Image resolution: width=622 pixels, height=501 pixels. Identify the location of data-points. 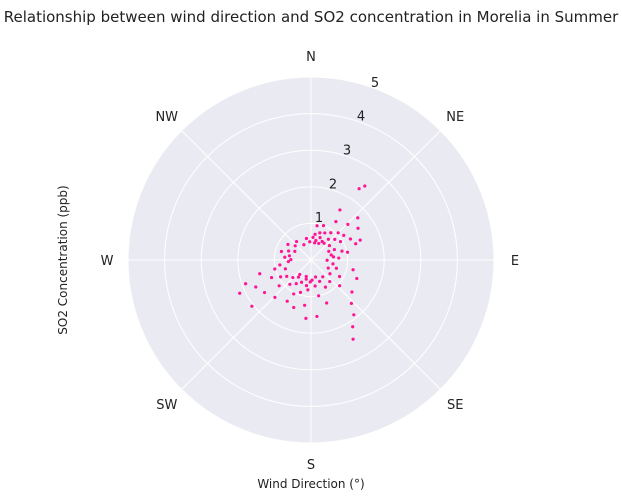
(302, 262).